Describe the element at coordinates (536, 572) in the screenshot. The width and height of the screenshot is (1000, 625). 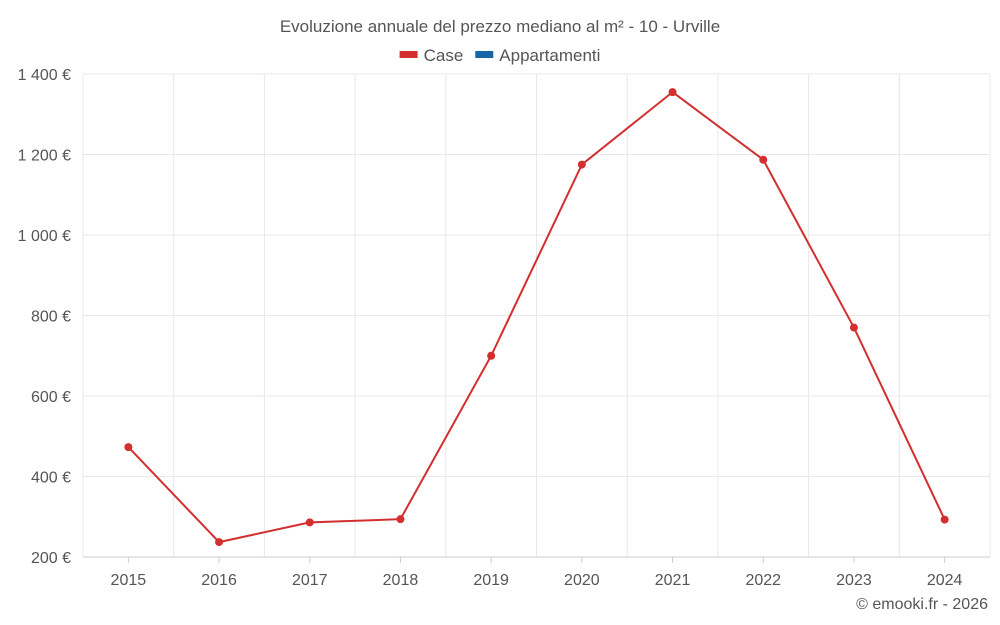
I see `x-axis: 2015 2016 2017 2018 2019 2020 2021 2022 2023 2024` at that location.